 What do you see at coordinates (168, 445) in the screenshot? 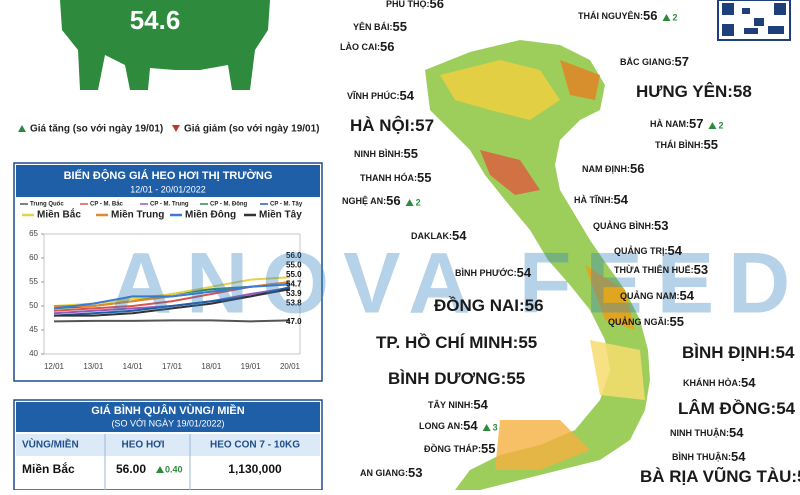
I see `table-header-row` at bounding box center [168, 445].